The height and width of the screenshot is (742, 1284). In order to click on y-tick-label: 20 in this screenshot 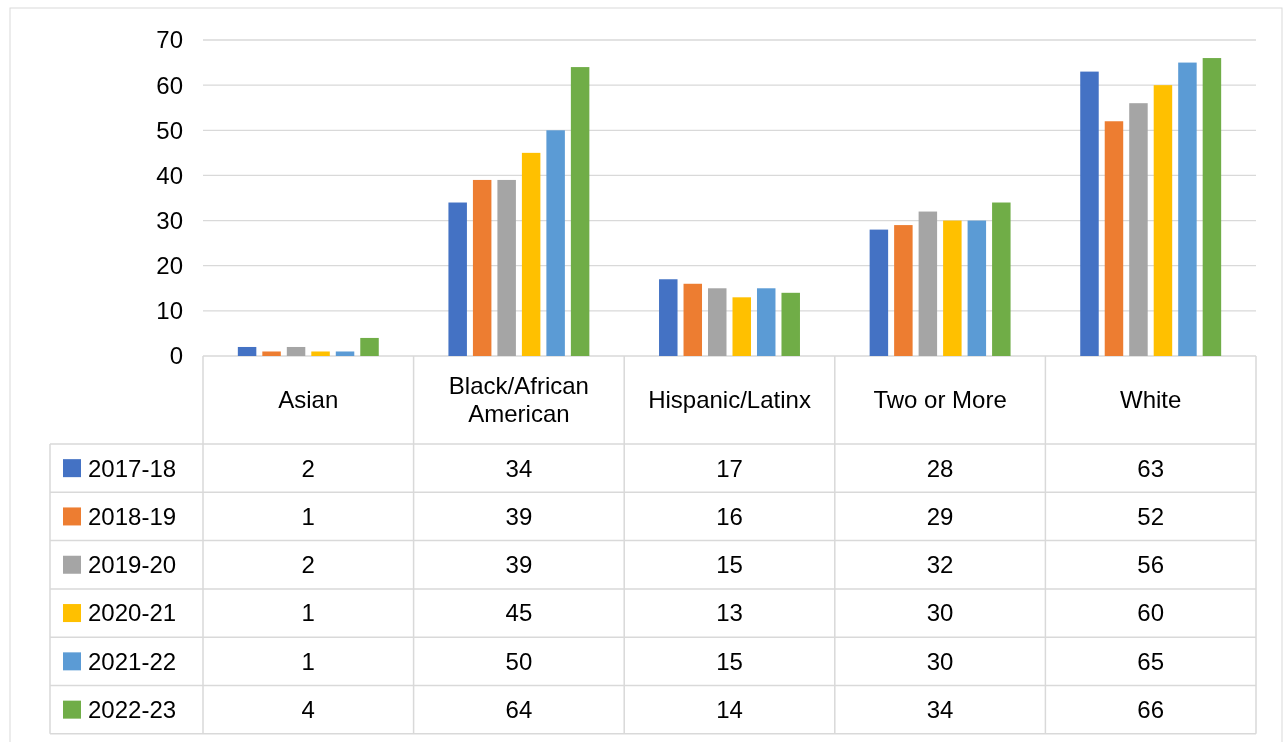, I will do `click(169, 266)`.